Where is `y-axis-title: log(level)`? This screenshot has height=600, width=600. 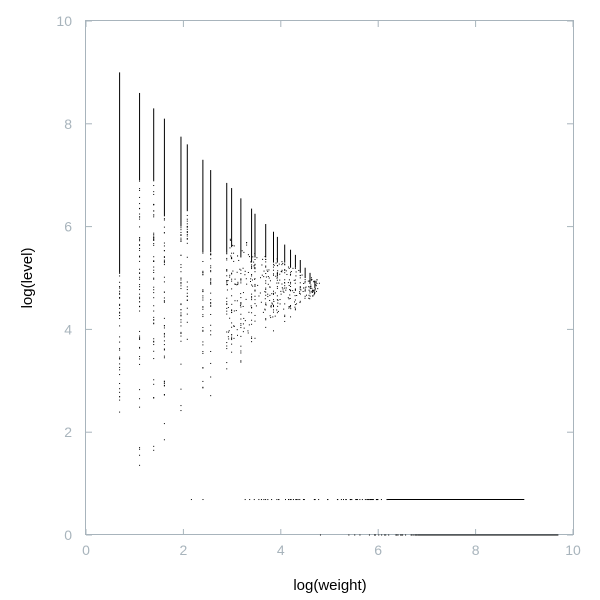 y-axis-title: log(level) is located at coordinates (27, 278).